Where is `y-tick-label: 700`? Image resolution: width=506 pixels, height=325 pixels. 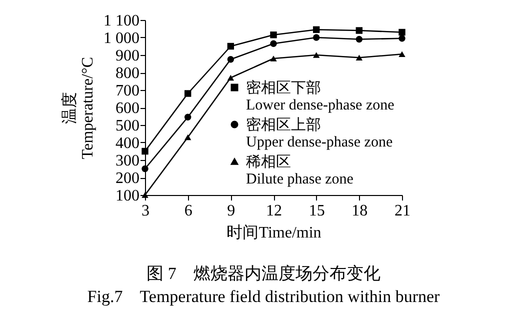
y-tick-label: 700 is located at coordinates (128, 91).